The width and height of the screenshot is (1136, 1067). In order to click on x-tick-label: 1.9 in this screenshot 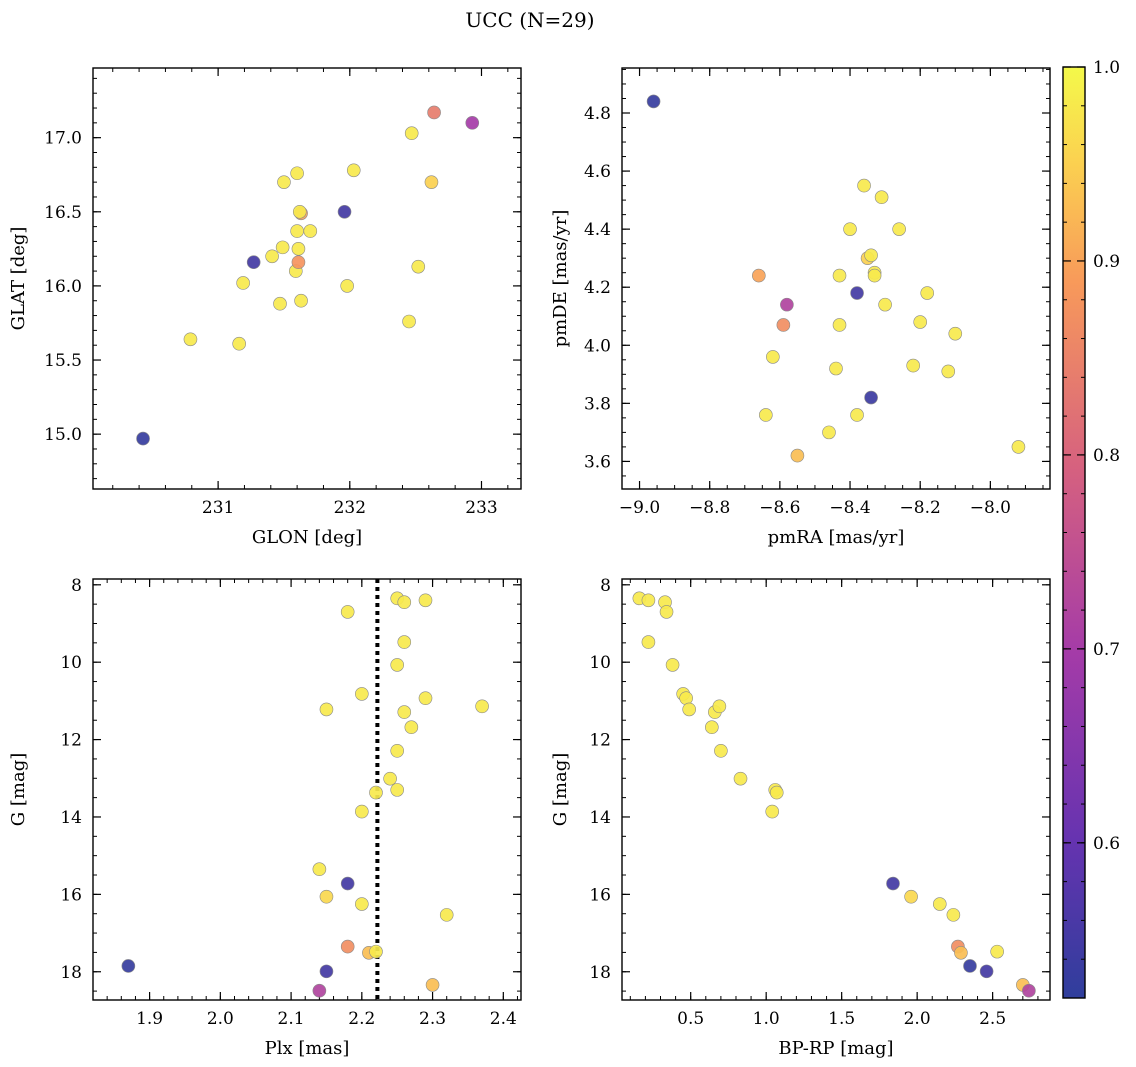, I will do `click(149, 1019)`.